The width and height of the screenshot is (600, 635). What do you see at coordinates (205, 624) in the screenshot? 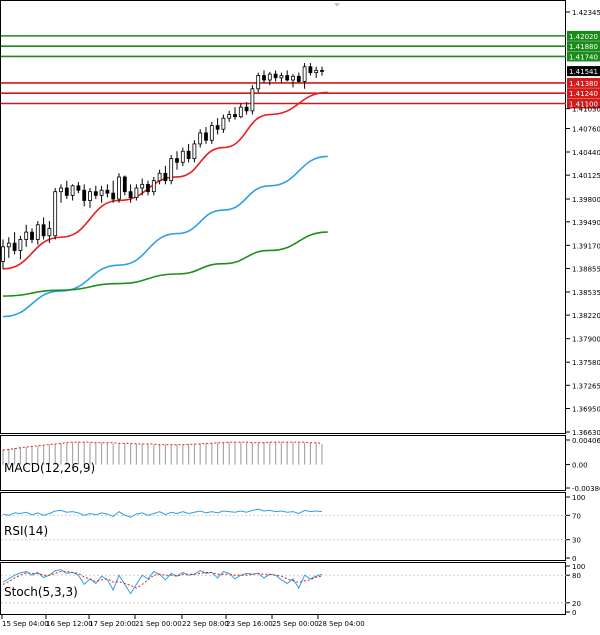
I see `time-axis-label: 22 Sep 08:00` at bounding box center [205, 624].